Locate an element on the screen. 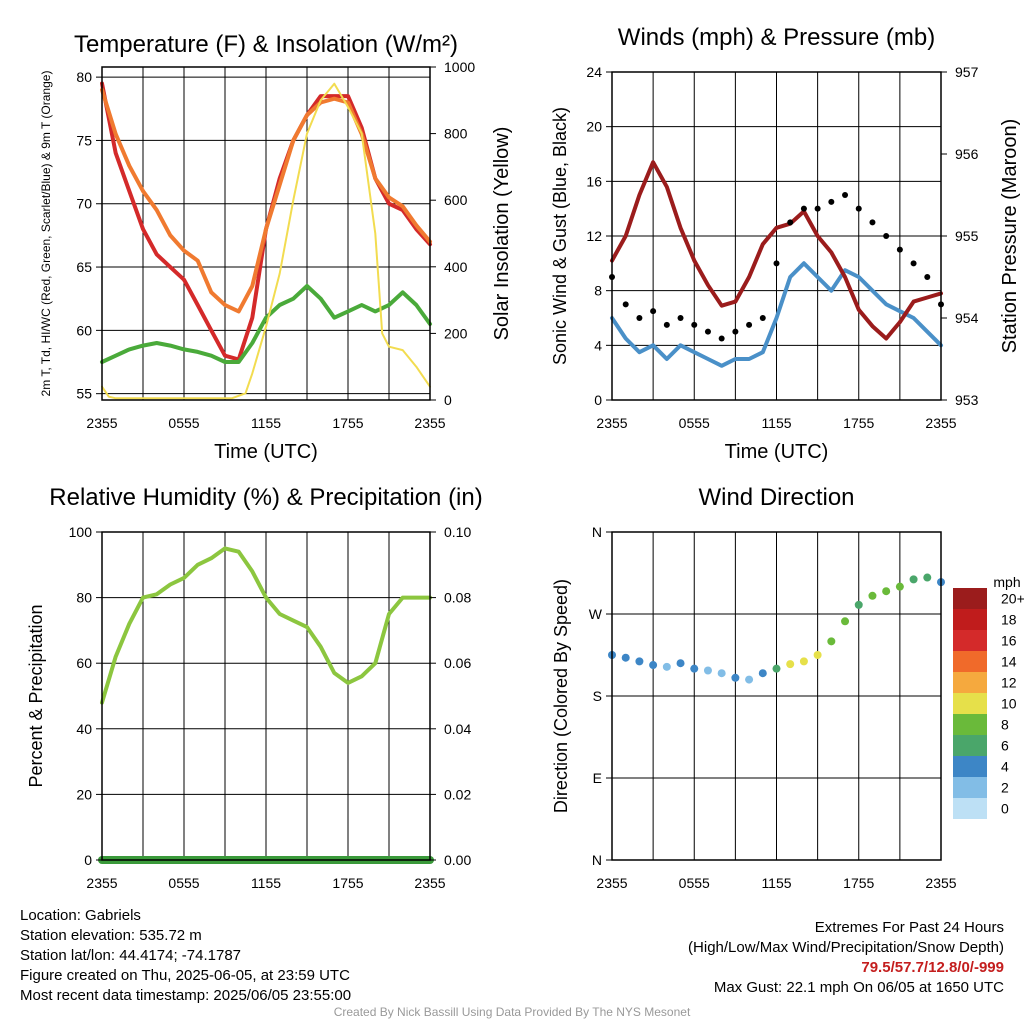 This screenshot has height=1024, width=1024. p1-y2tick-label: 1000 is located at coordinates (459, 67).